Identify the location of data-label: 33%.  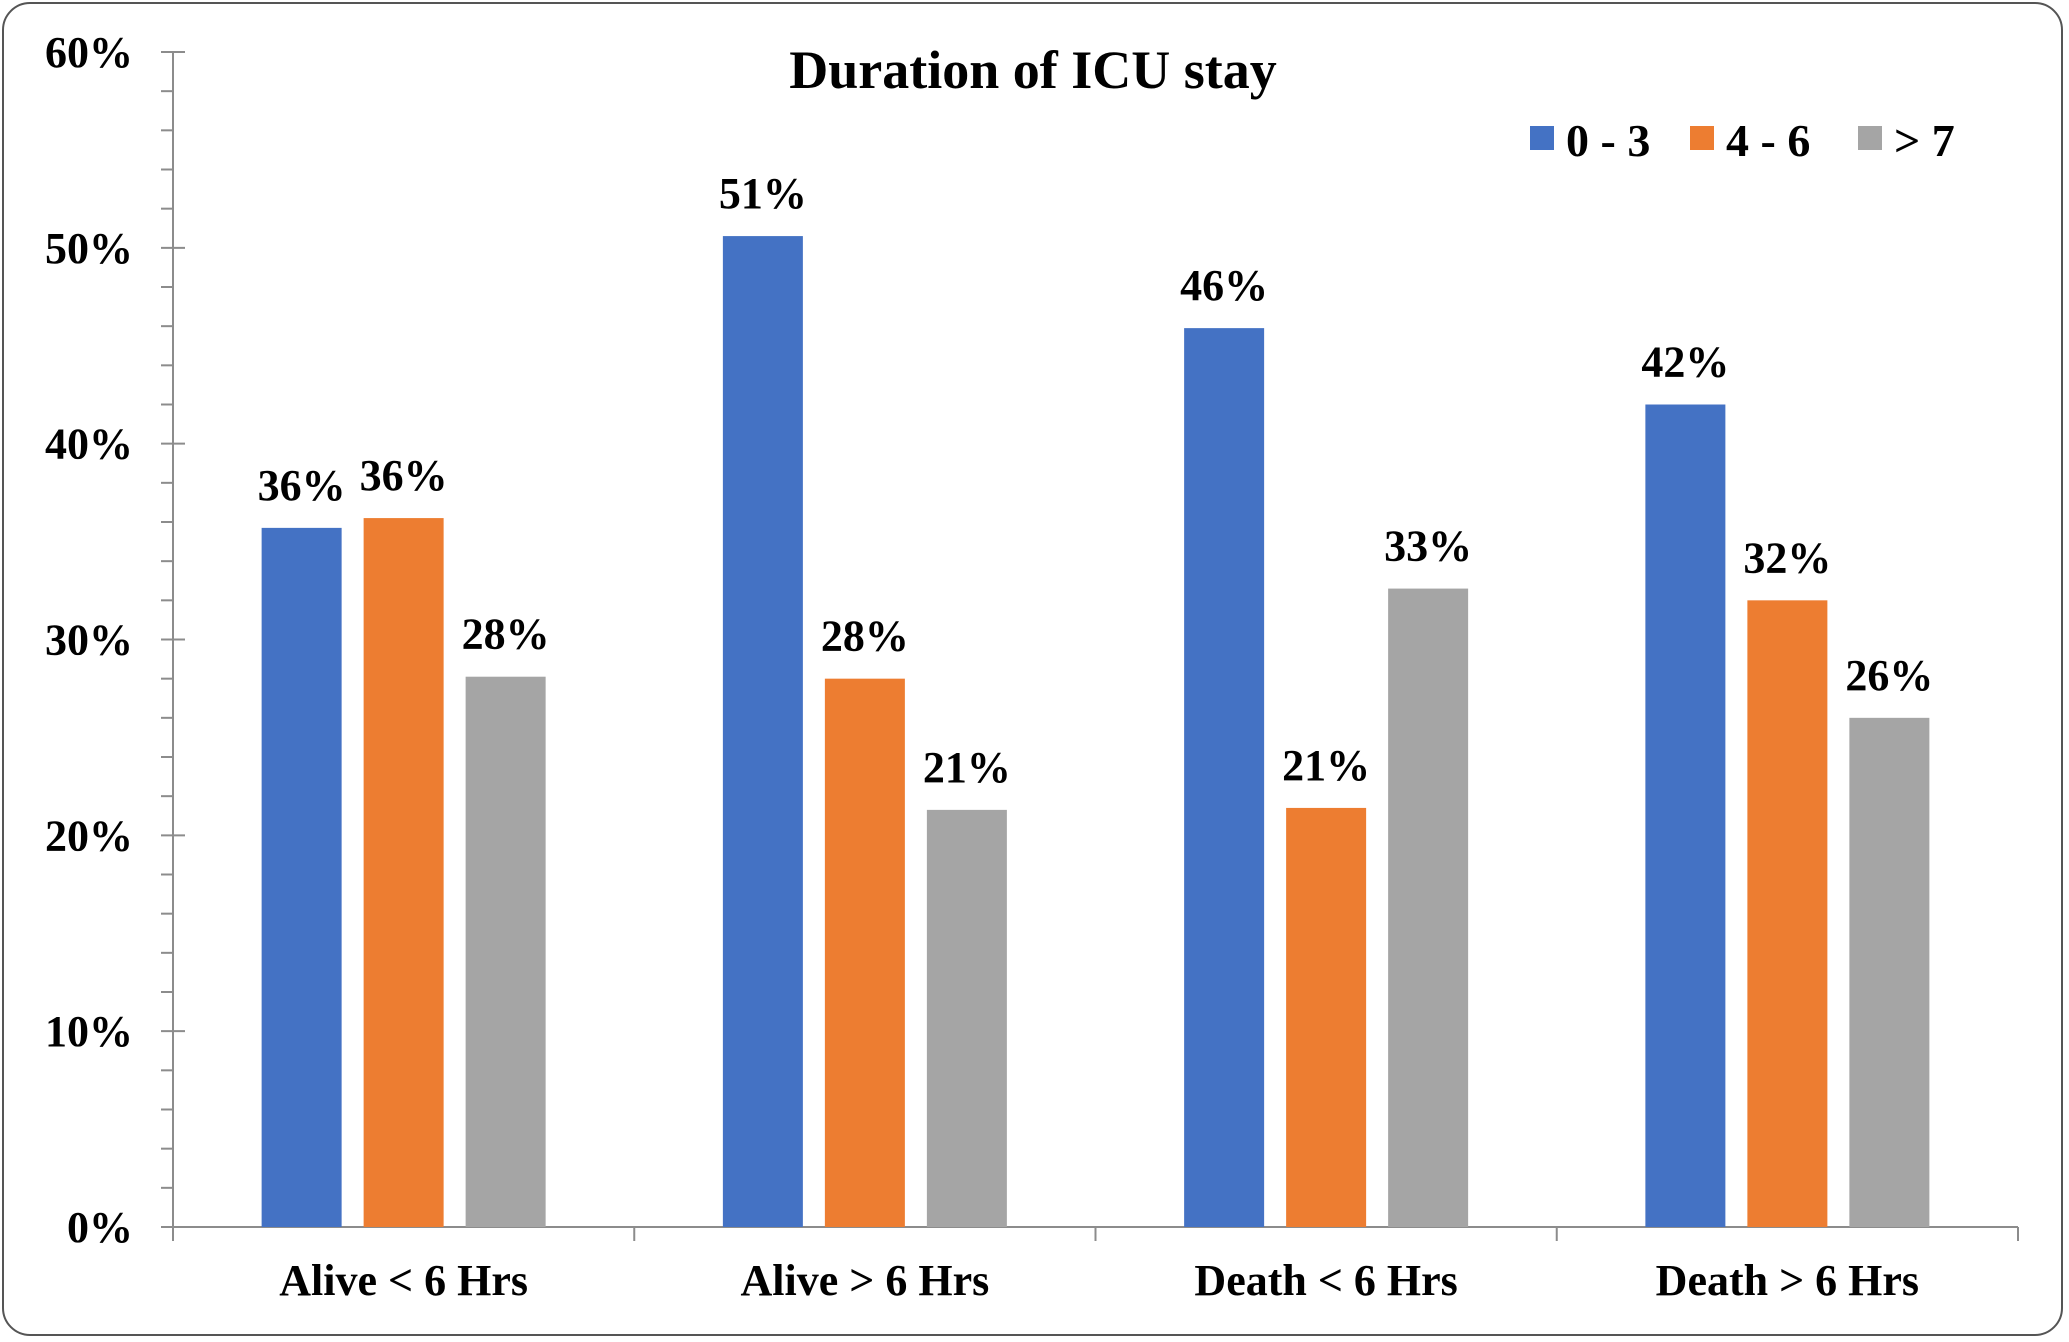
(1428, 546).